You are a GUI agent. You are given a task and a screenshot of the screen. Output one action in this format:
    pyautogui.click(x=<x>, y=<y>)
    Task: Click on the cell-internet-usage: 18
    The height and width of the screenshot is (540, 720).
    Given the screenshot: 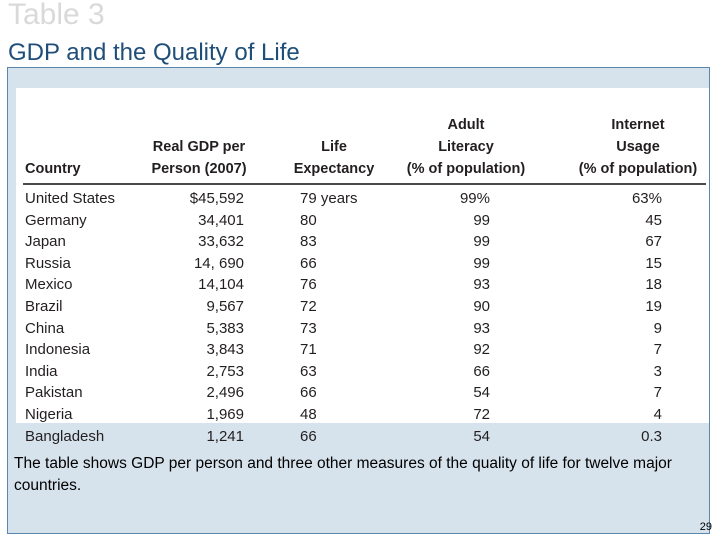 What is the action you would take?
    pyautogui.click(x=653, y=285)
    